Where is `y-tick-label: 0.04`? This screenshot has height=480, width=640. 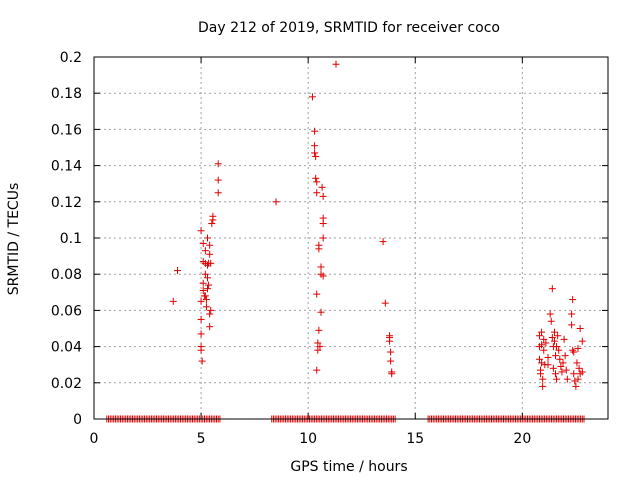 y-tick-label: 0.04 is located at coordinates (66, 348).